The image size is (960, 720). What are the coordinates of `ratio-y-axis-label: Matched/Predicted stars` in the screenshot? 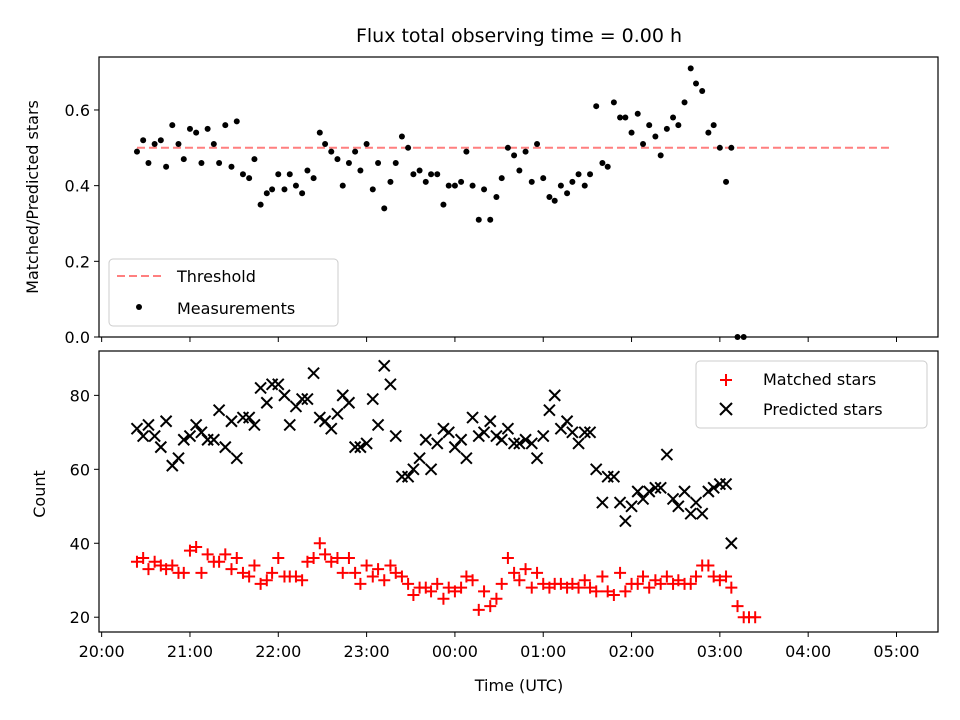 It's located at (32, 197).